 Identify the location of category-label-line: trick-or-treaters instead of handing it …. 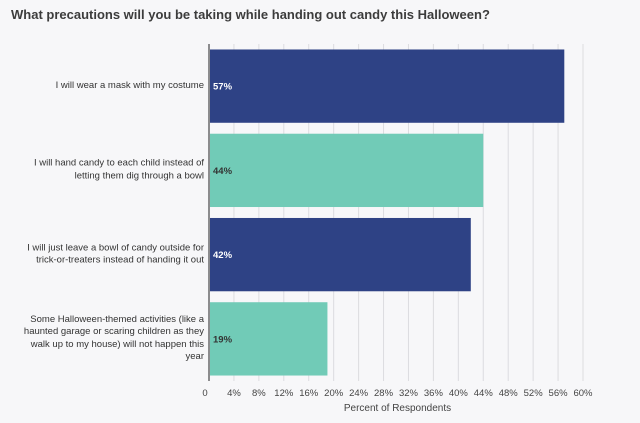
(120, 260).